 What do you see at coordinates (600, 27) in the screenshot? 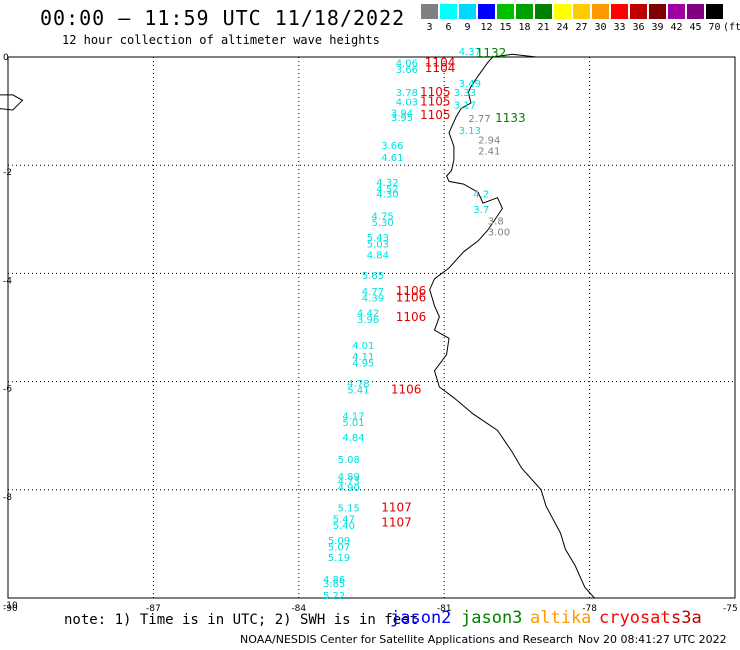
I see `legend-label: 30` at bounding box center [600, 27].